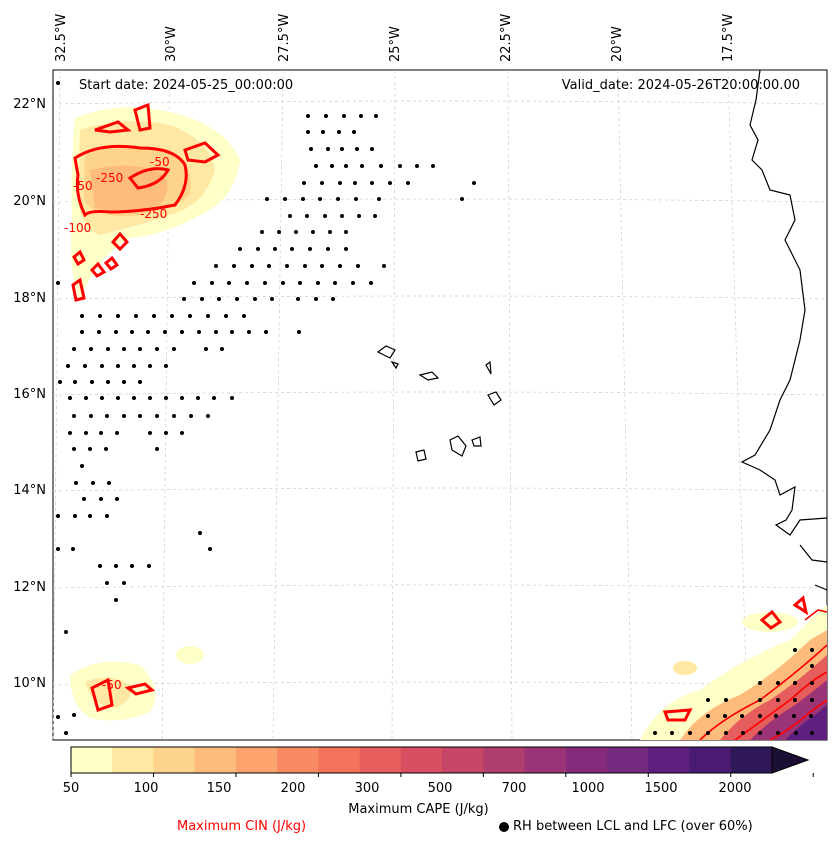 The image size is (837, 845). I want to click on valid-date: Valid_date: 2024-05-26T20:00:00.00, so click(680, 85).